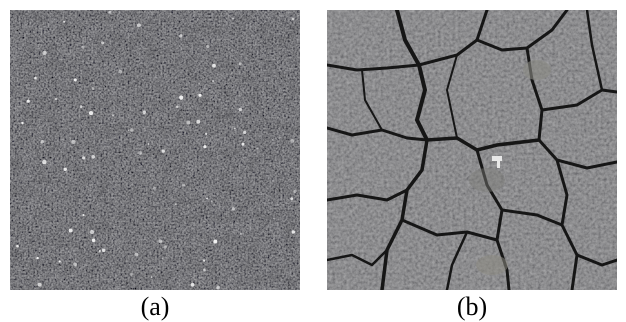 This screenshot has width=626, height=322. What do you see at coordinates (472, 306) in the screenshot?
I see `caption-b: (b)` at bounding box center [472, 306].